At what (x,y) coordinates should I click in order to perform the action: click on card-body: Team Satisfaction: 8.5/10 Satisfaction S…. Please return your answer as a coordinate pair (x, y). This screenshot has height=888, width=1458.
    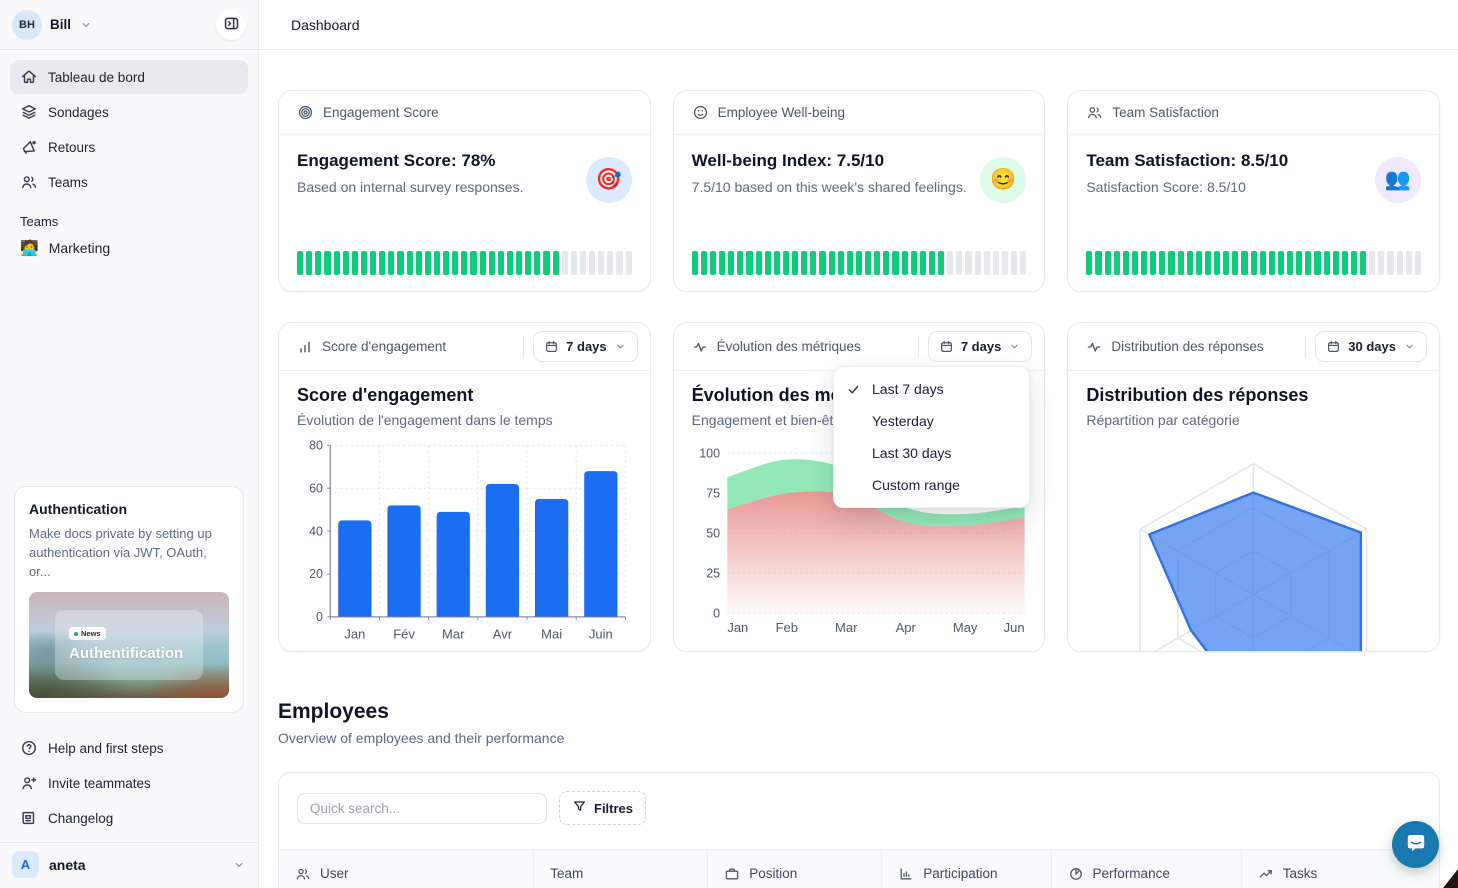
    Looking at the image, I should click on (1253, 193).